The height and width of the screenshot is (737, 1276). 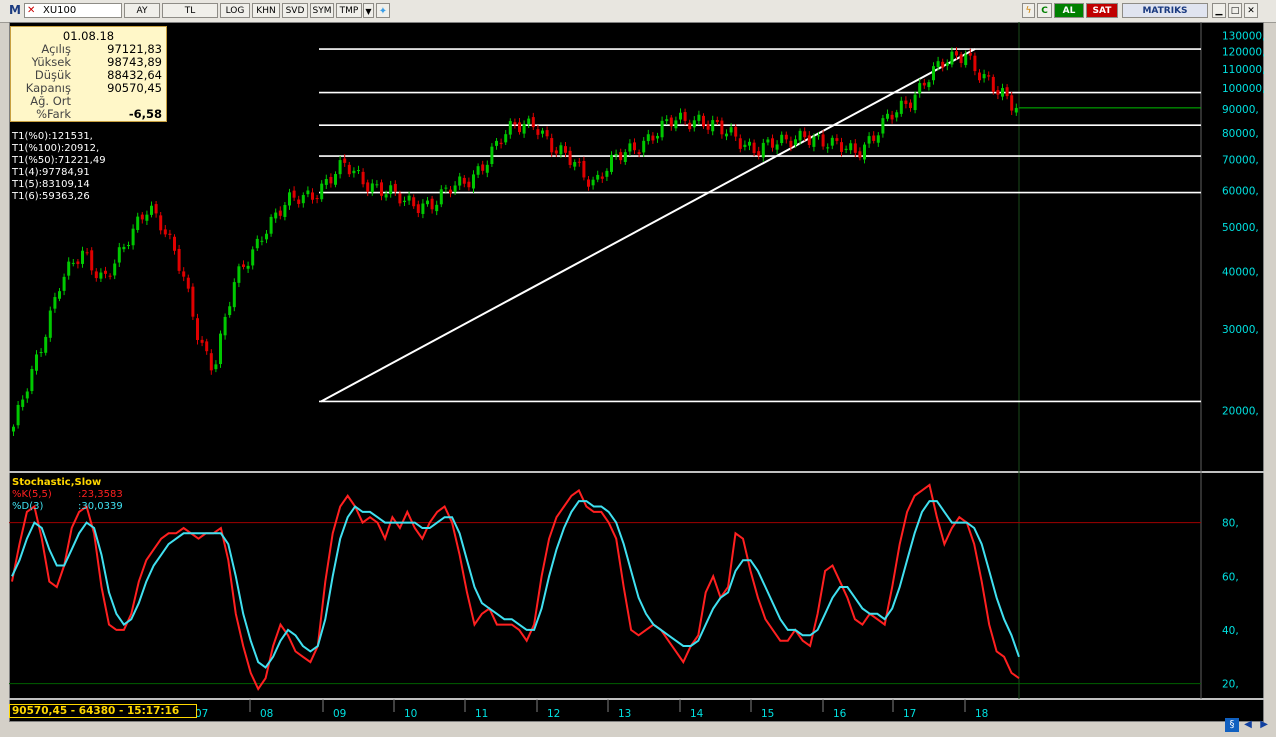 What do you see at coordinates (1044, 10) in the screenshot?
I see `refresh-icon: C` at bounding box center [1044, 10].